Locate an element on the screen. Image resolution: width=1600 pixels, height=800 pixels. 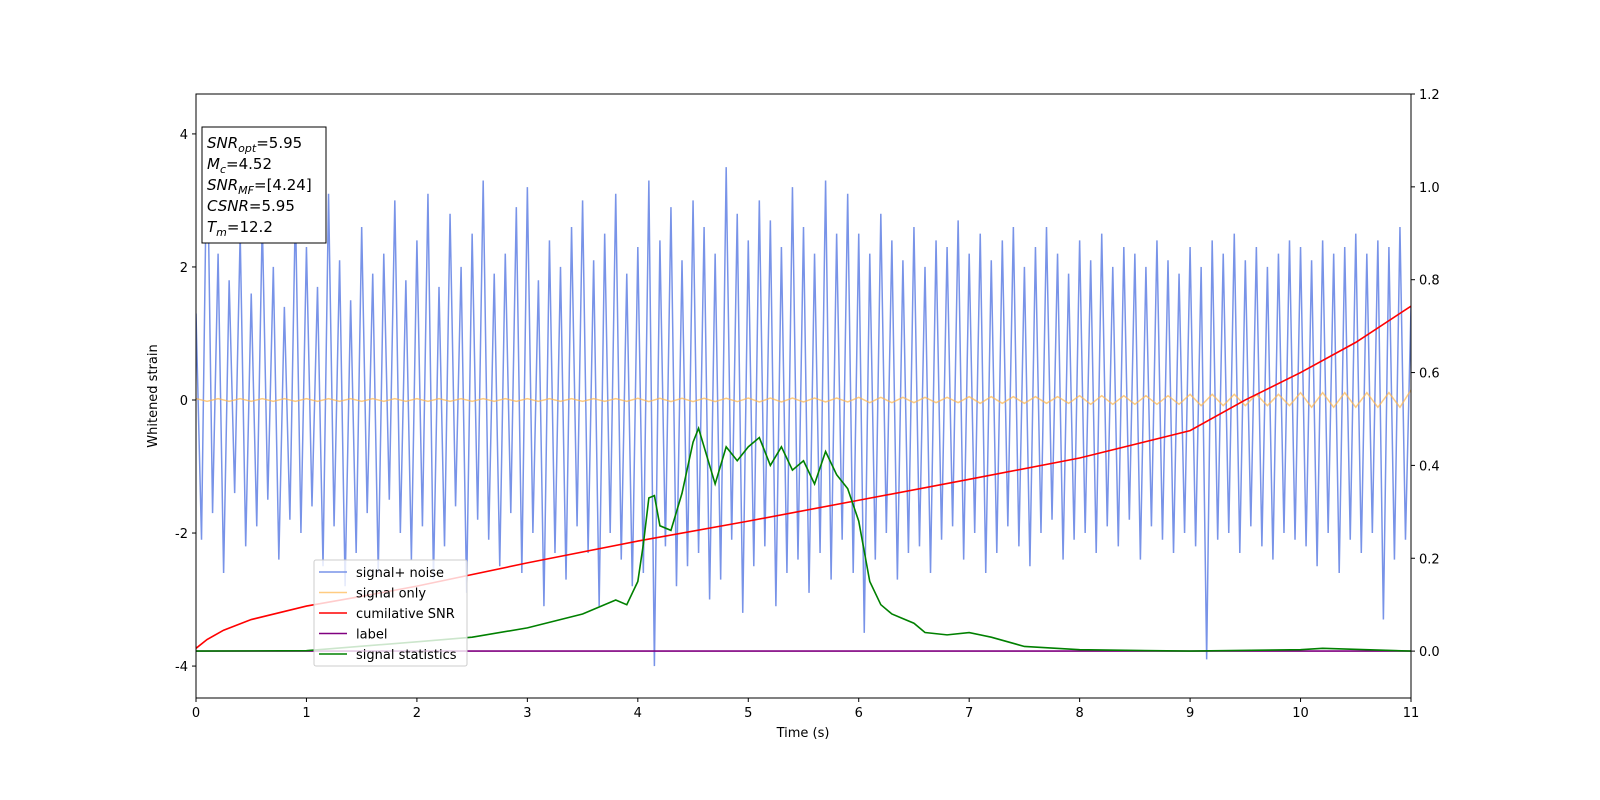
y-tick-label: -4 is located at coordinates (181, 667).